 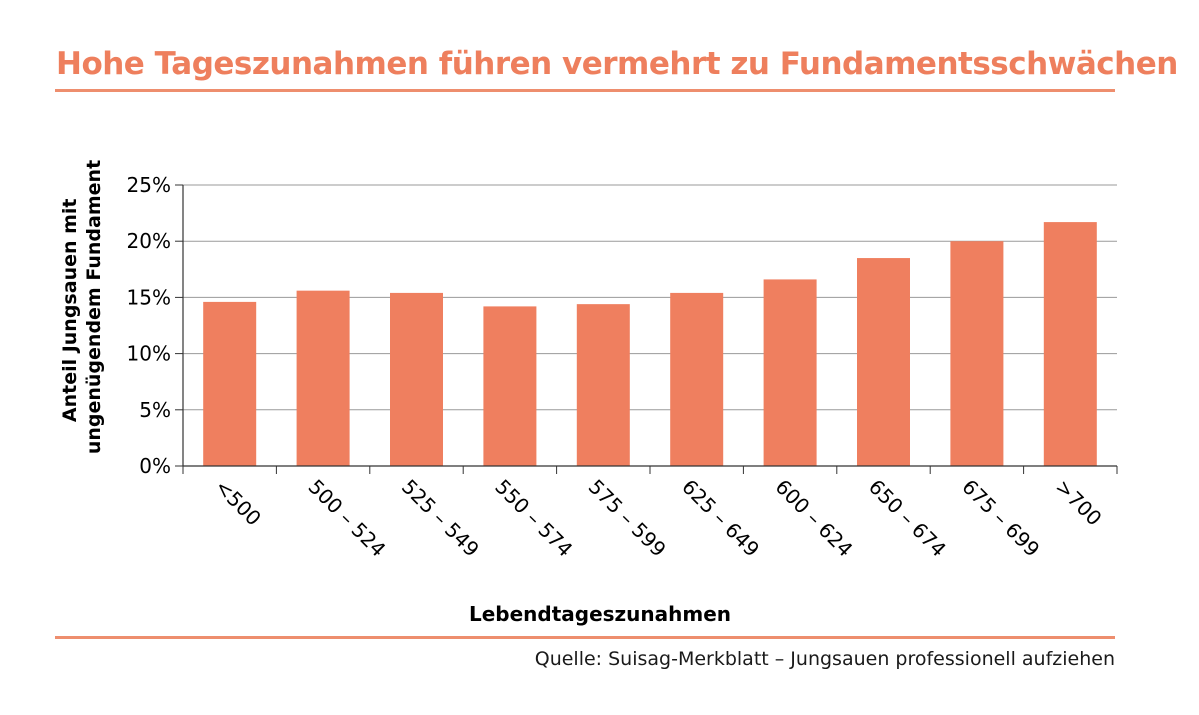 I want to click on y-axis-label-line-1: Anteil Jungsauen mit, so click(x=70, y=310).